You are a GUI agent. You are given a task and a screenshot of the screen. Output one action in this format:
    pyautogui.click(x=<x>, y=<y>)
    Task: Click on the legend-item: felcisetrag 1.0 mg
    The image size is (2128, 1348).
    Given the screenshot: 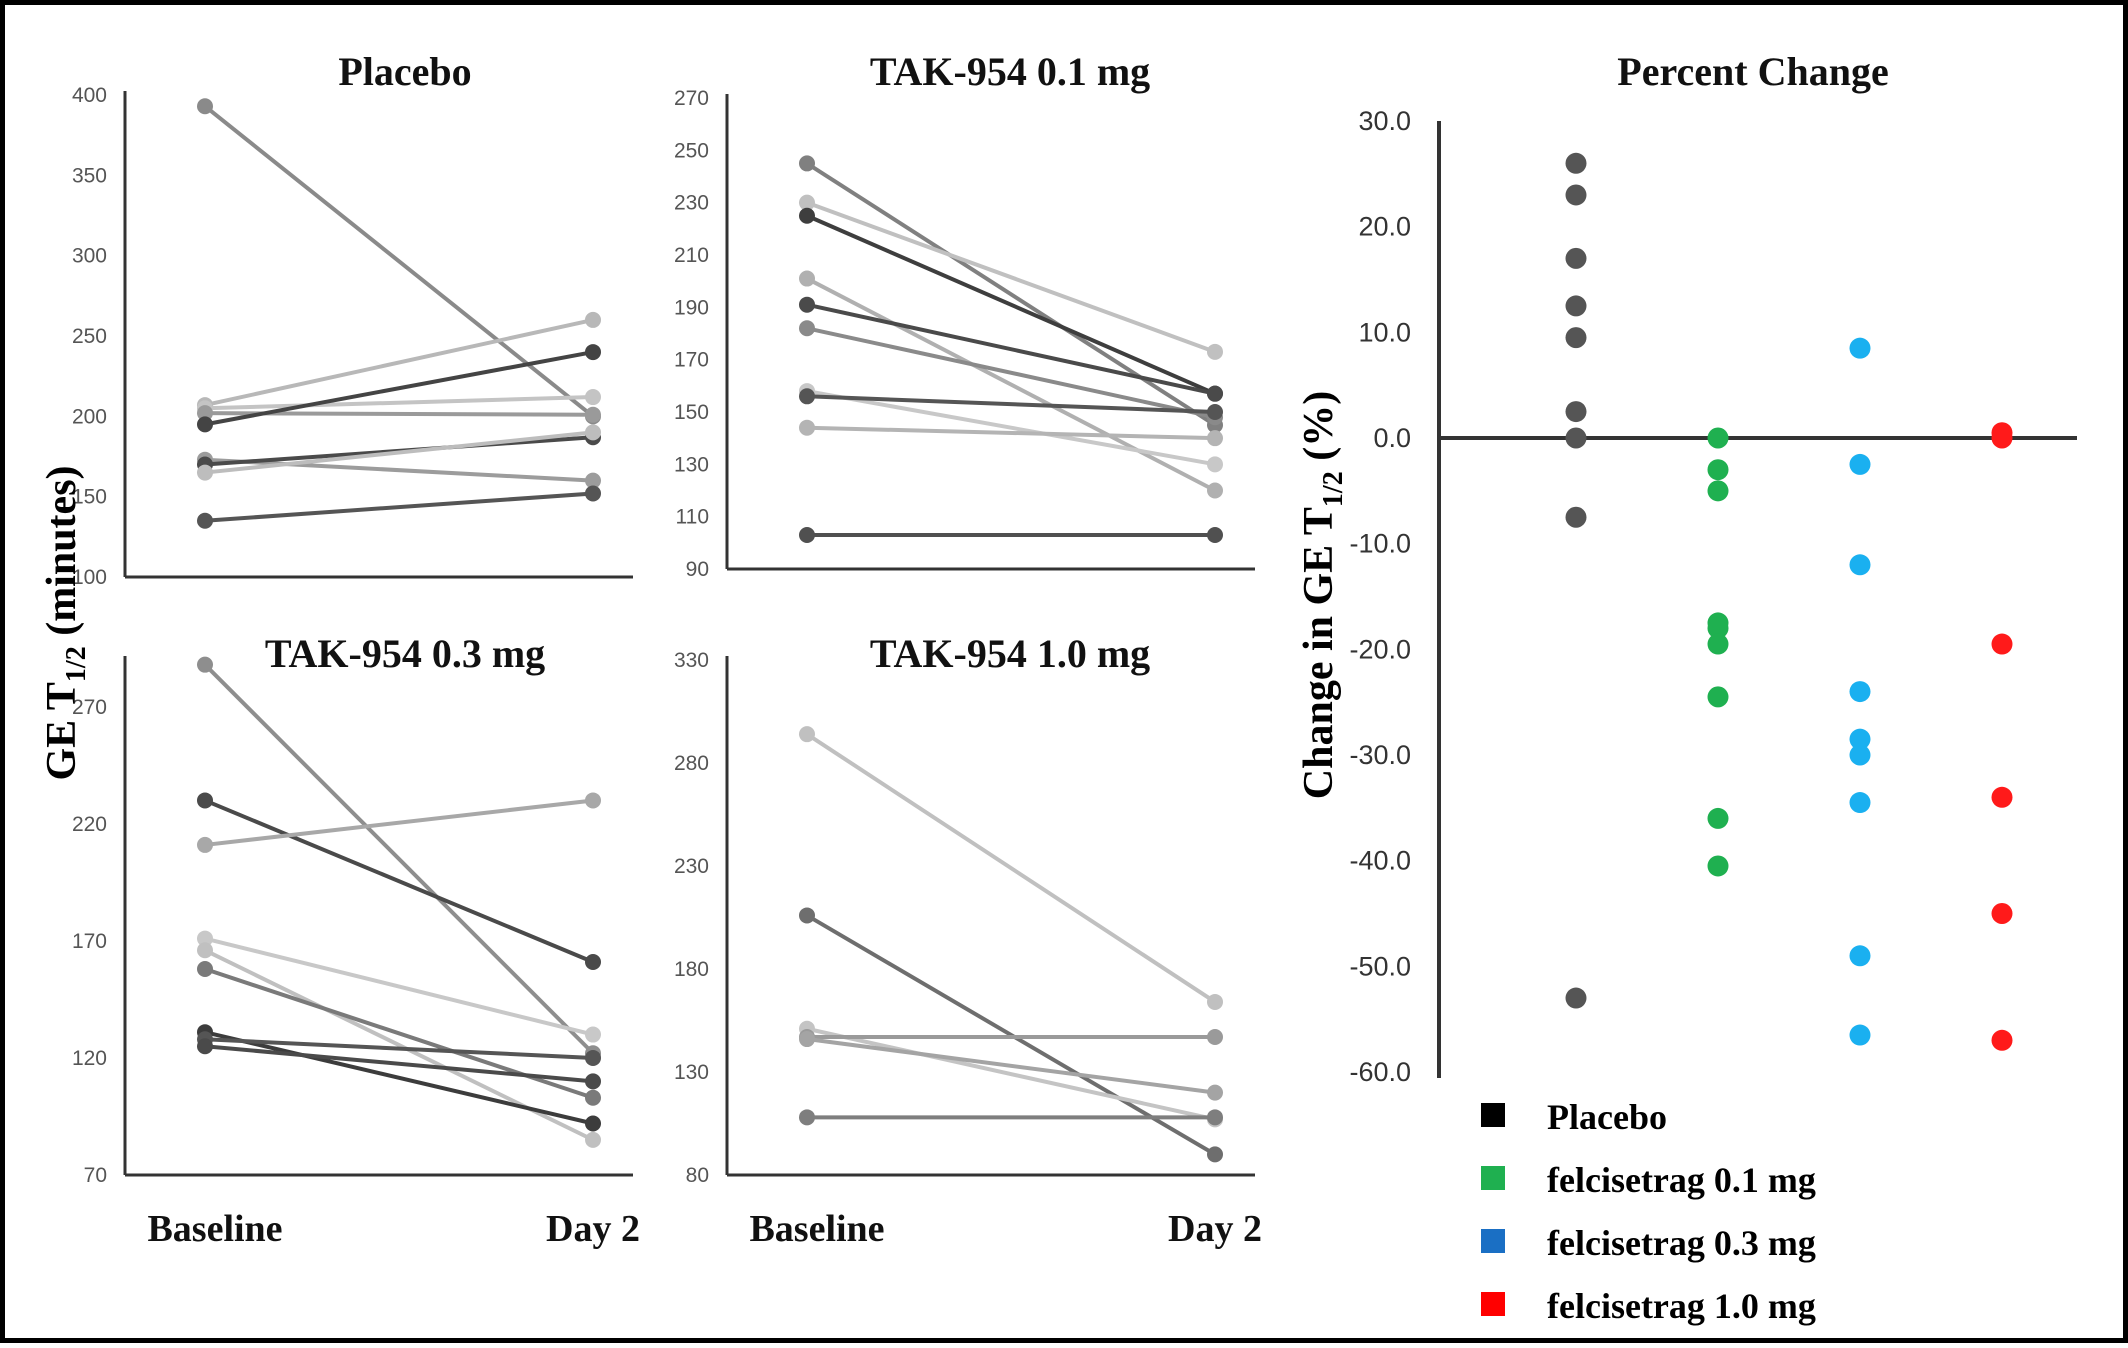 What is the action you would take?
    pyautogui.click(x=1648, y=1306)
    